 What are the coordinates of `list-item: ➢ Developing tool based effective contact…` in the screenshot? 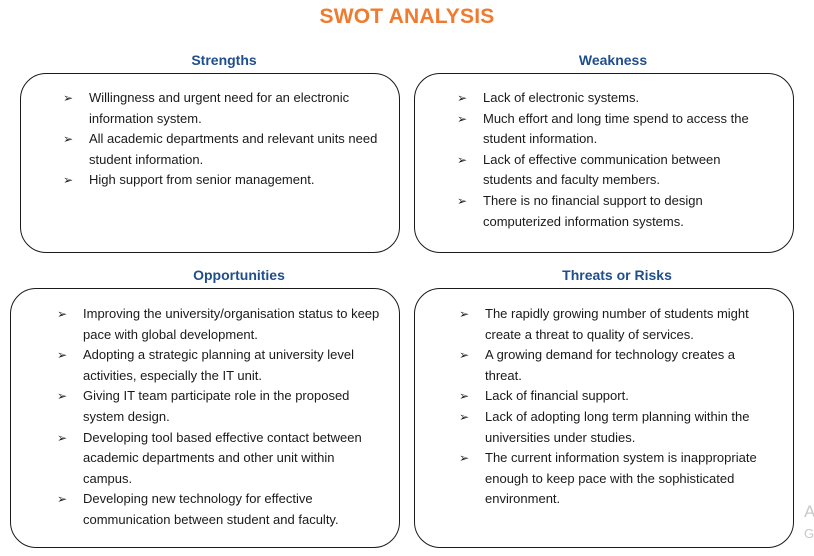 It's located at (209, 457).